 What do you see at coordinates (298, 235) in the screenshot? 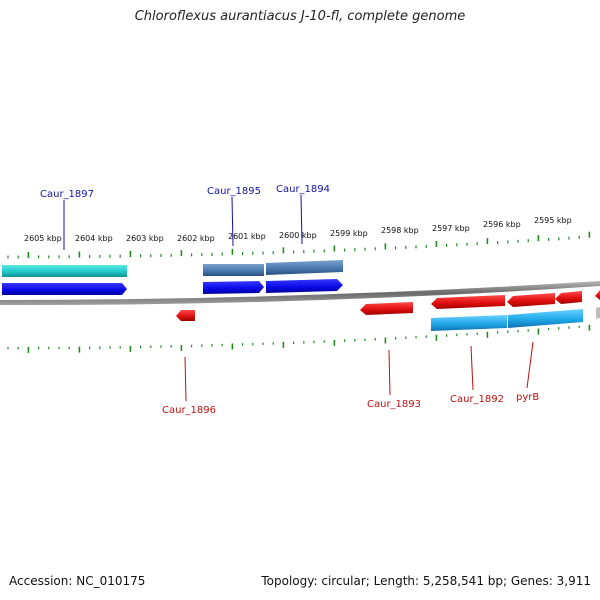
I see `scale-label-2600: 2600 kbp` at bounding box center [298, 235].